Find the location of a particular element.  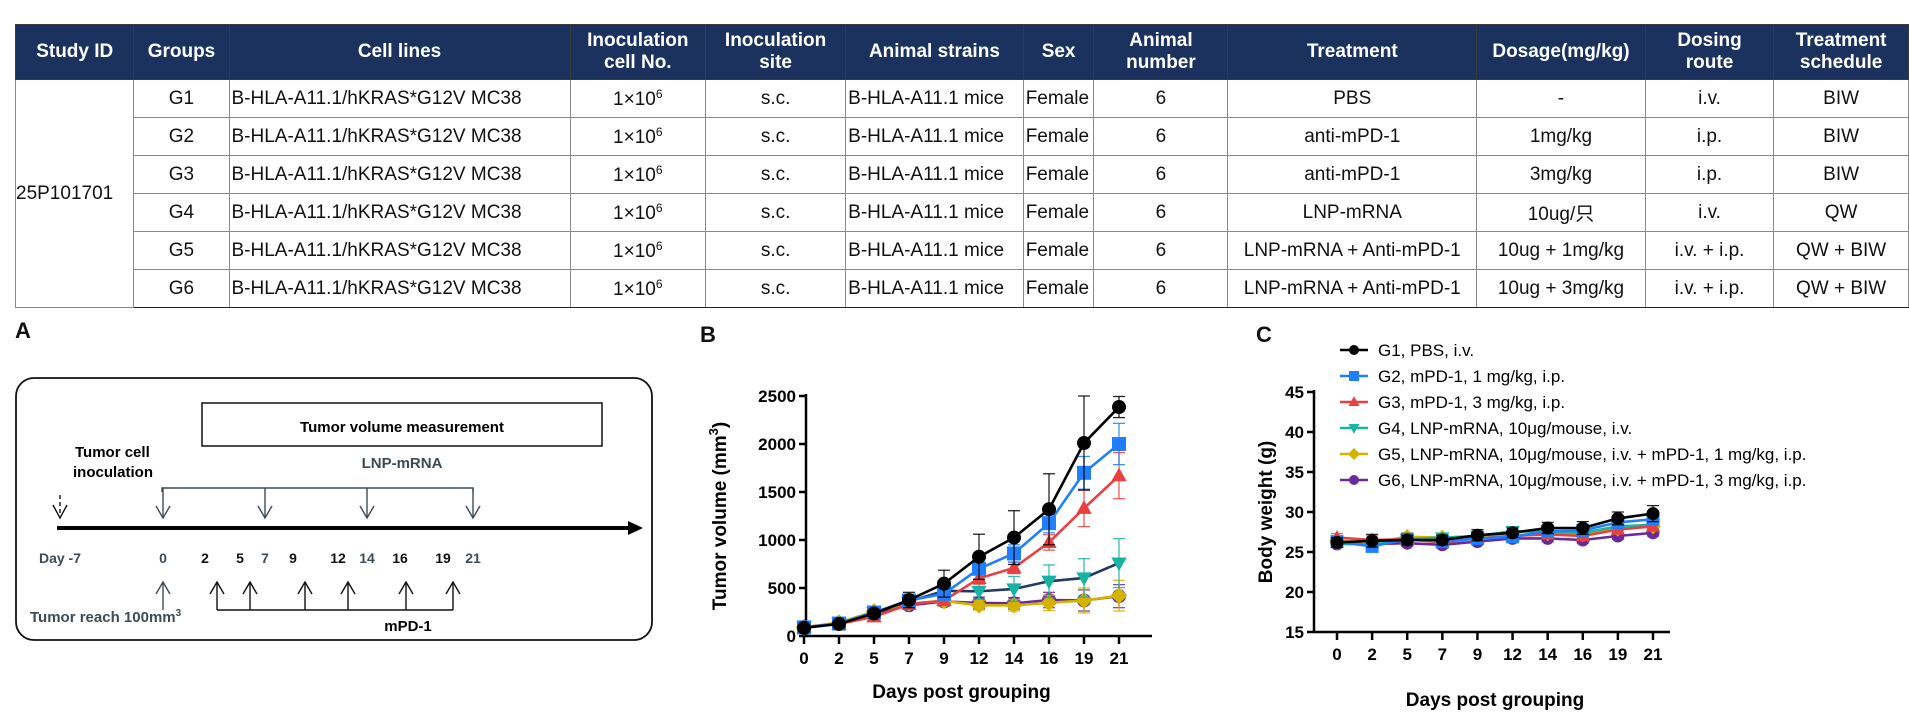

panel-label-b: B is located at coordinates (708, 334).